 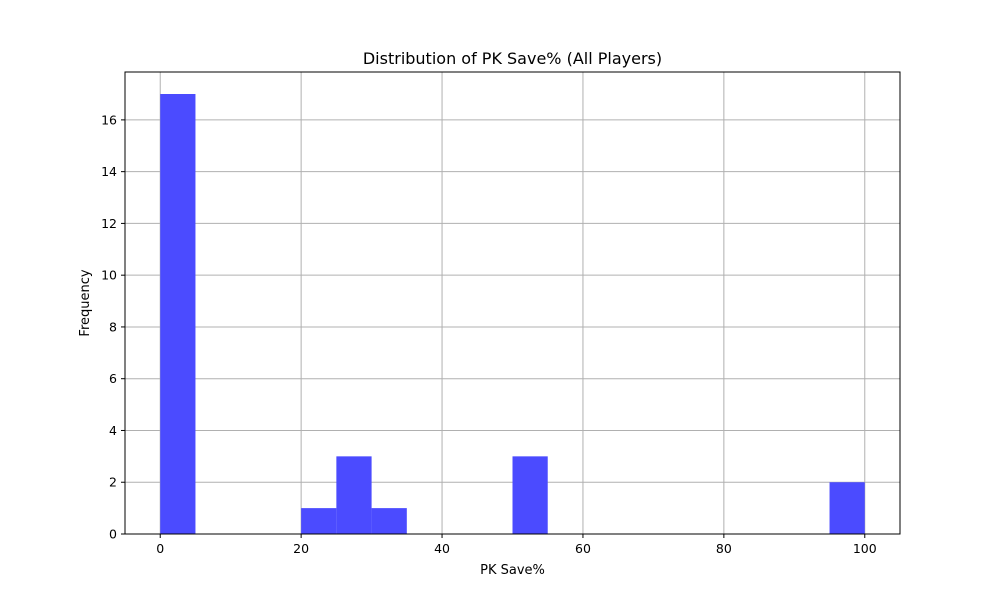 I want to click on y-axis-label: Frequency, so click(x=85, y=302).